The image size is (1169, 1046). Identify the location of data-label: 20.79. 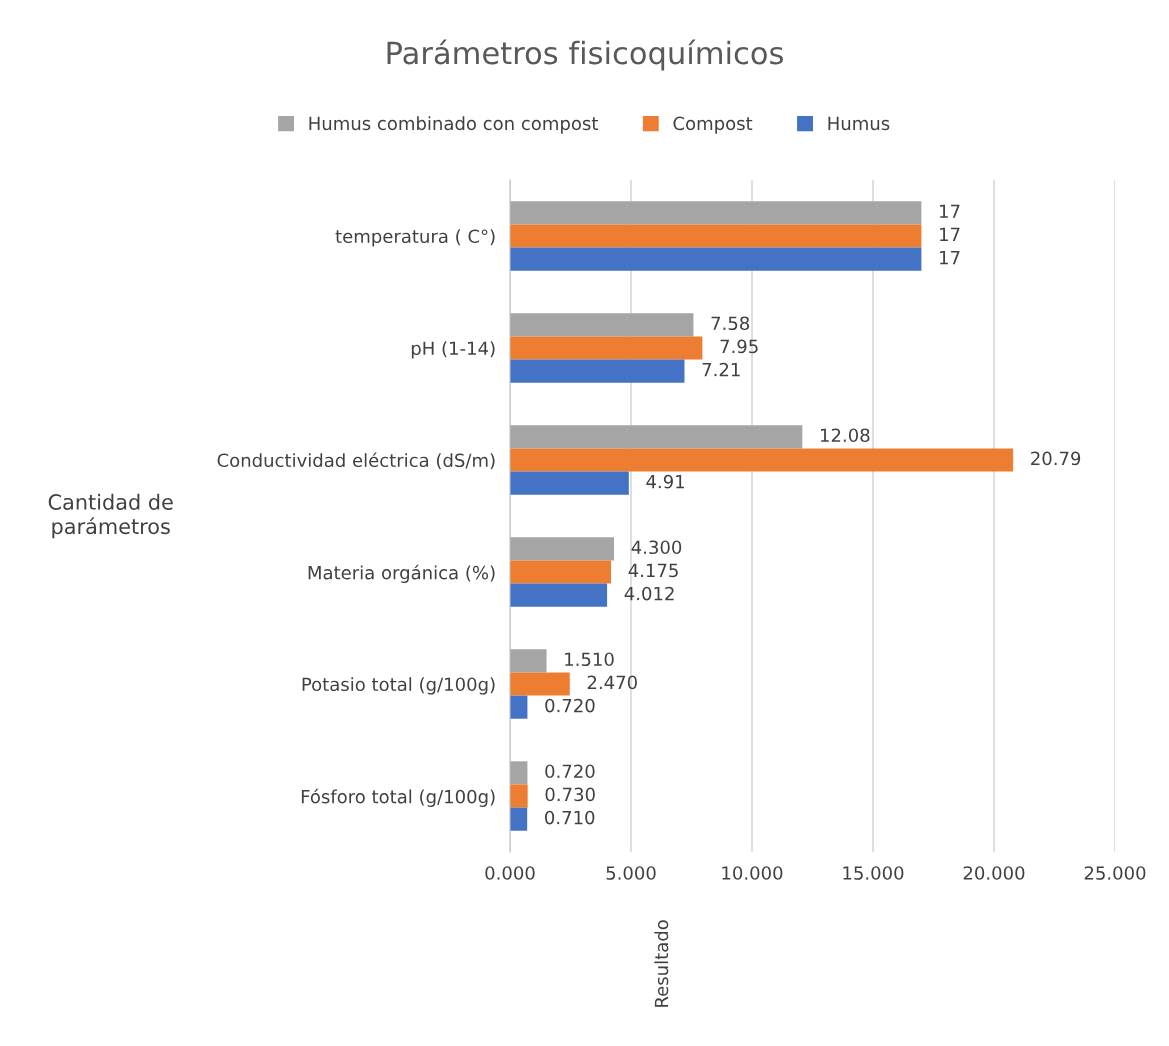
(1056, 458).